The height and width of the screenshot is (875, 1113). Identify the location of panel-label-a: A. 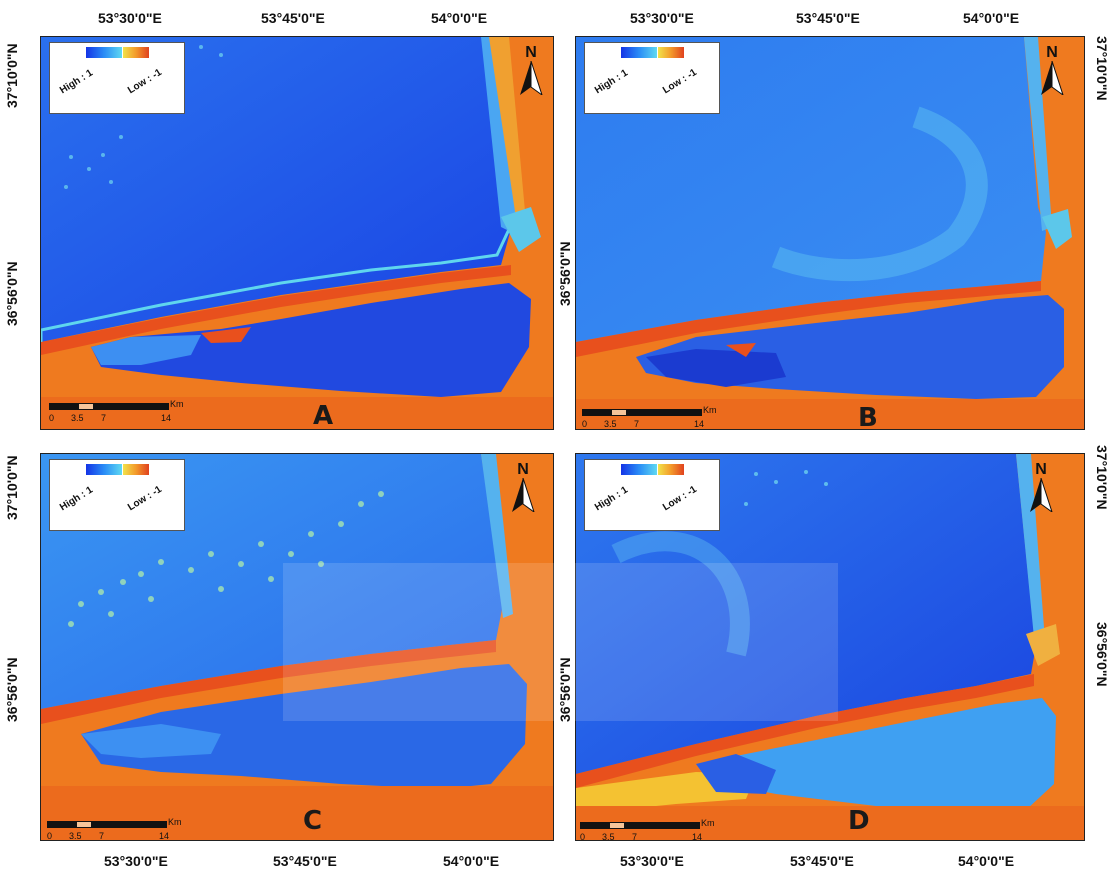
(323, 415).